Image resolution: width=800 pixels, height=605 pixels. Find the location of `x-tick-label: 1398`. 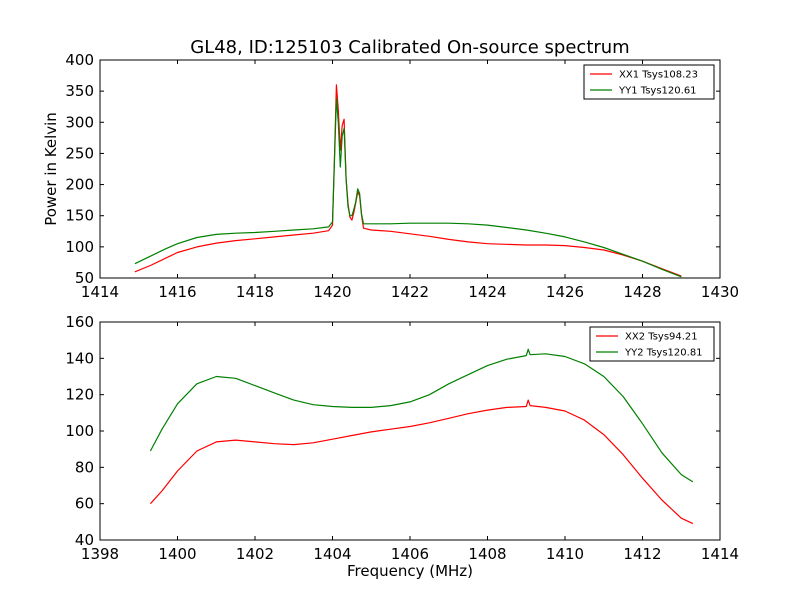

x-tick-label: 1398 is located at coordinates (100, 554).